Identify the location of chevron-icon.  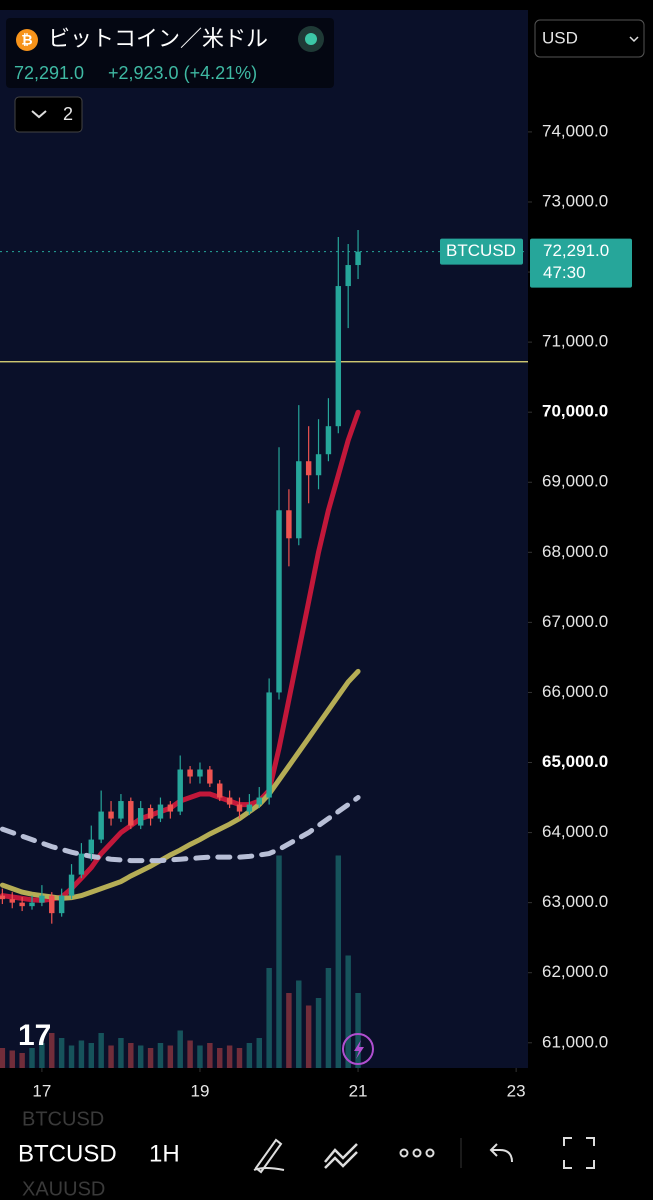
(39, 114).